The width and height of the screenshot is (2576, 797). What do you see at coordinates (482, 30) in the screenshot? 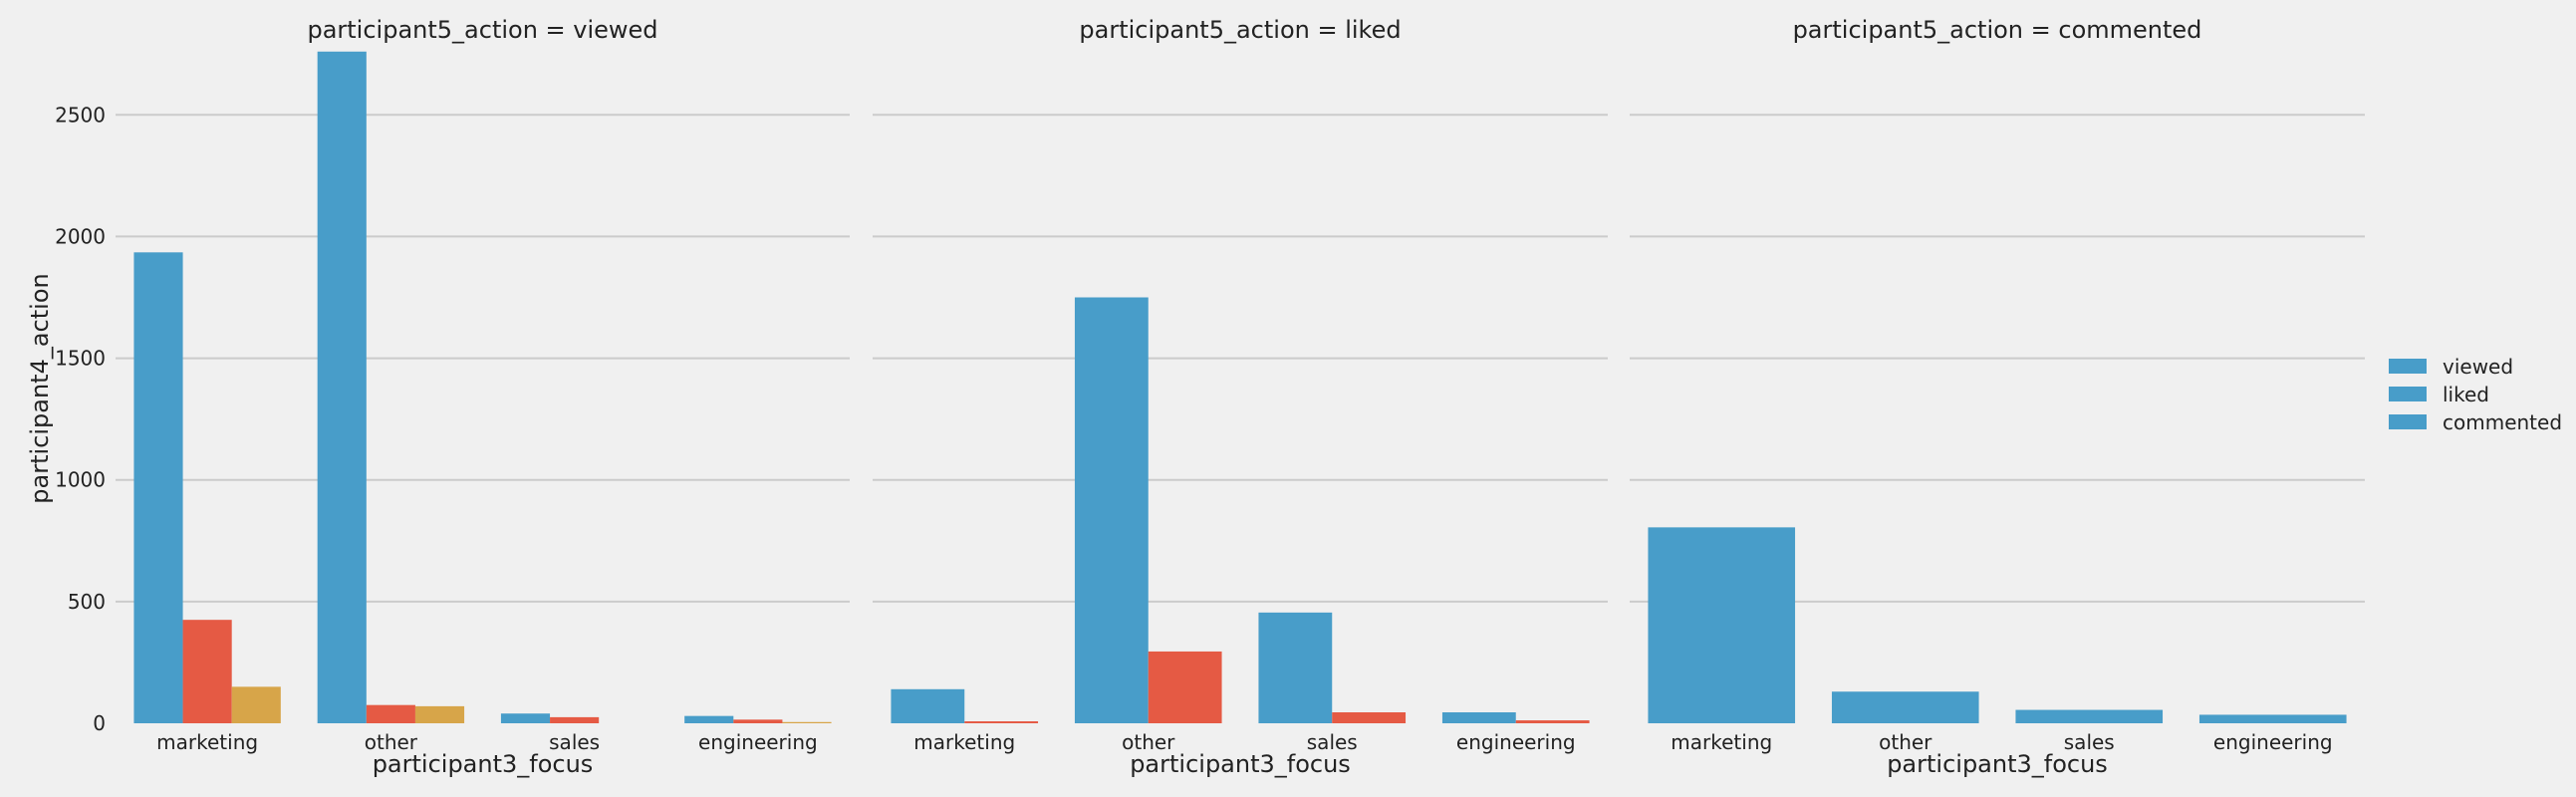
I see `panel-title: participant5_action = viewed` at bounding box center [482, 30].